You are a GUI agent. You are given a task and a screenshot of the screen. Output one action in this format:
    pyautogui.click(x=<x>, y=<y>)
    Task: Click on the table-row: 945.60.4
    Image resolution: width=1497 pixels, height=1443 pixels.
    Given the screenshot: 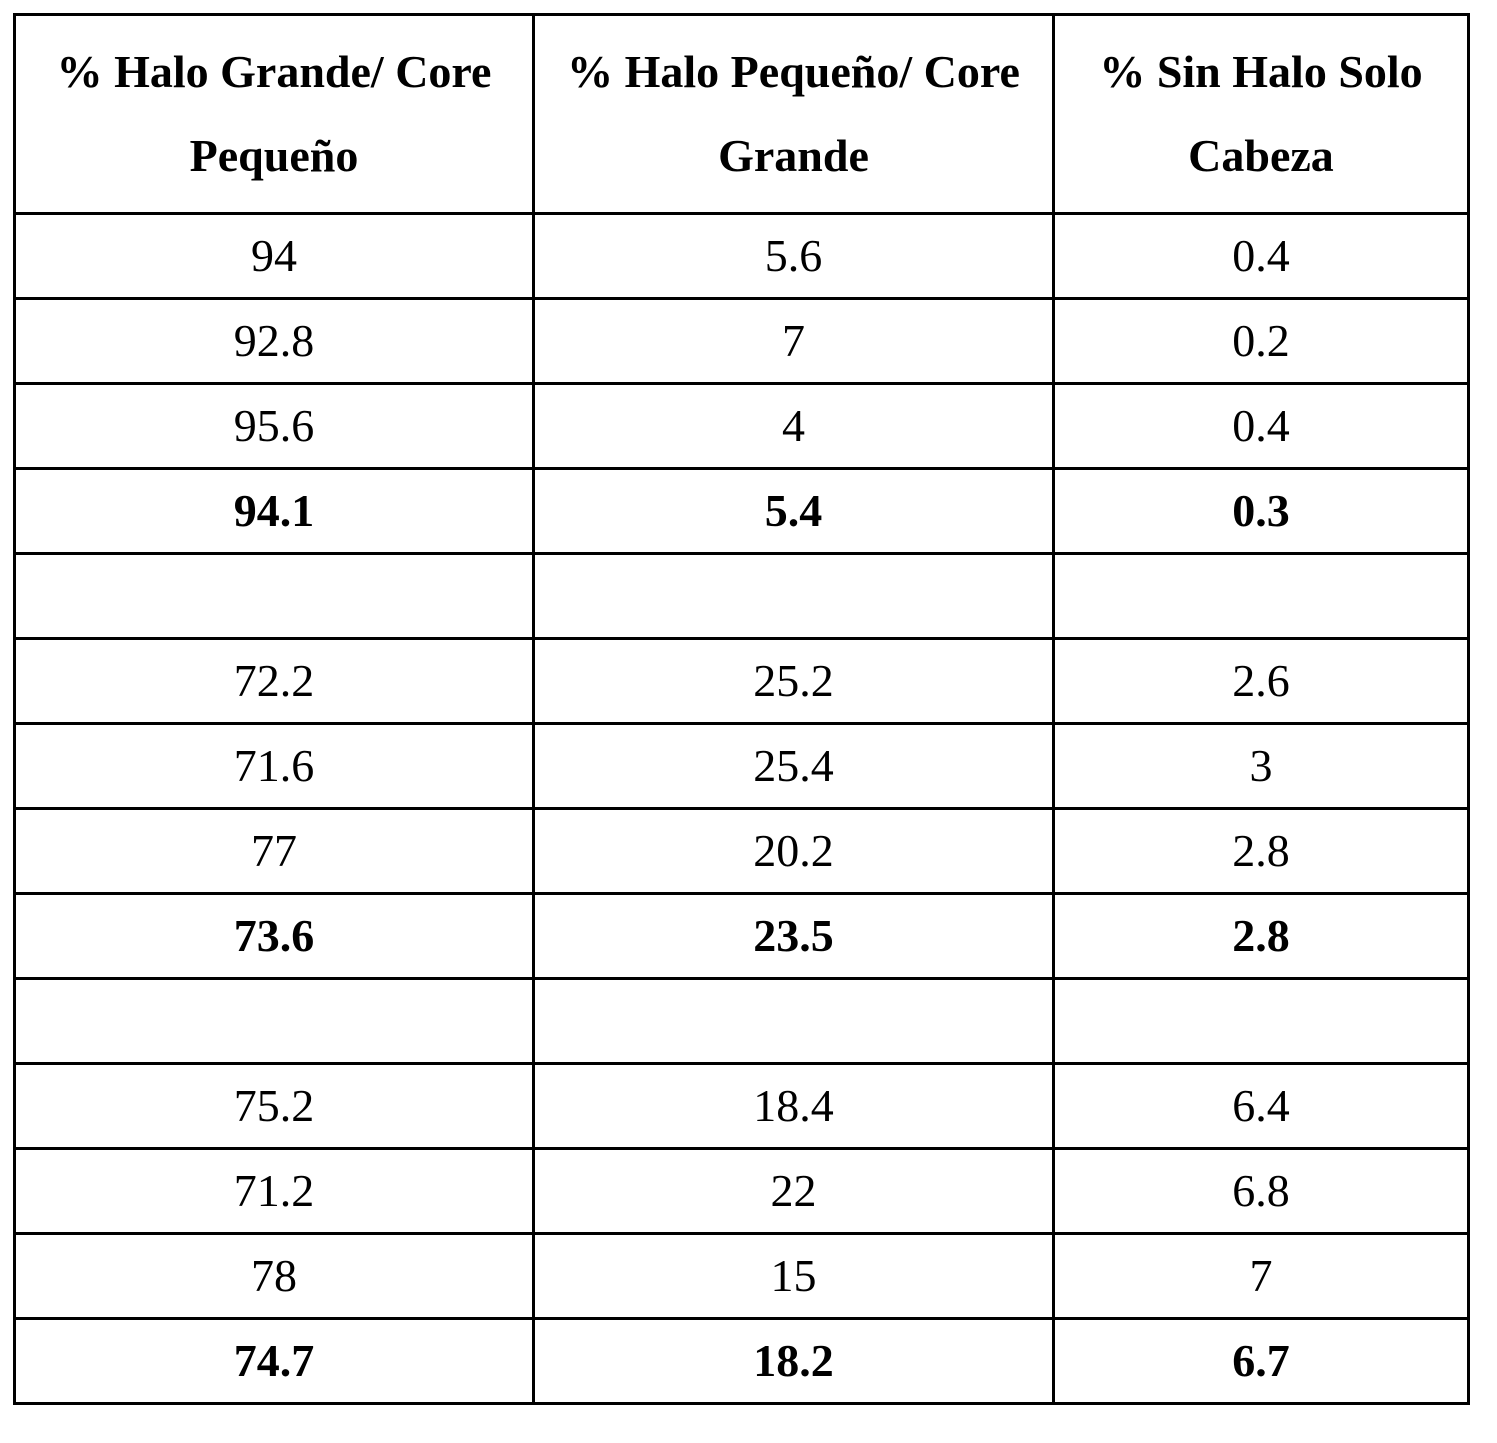 What is the action you would take?
    pyautogui.click(x=742, y=256)
    